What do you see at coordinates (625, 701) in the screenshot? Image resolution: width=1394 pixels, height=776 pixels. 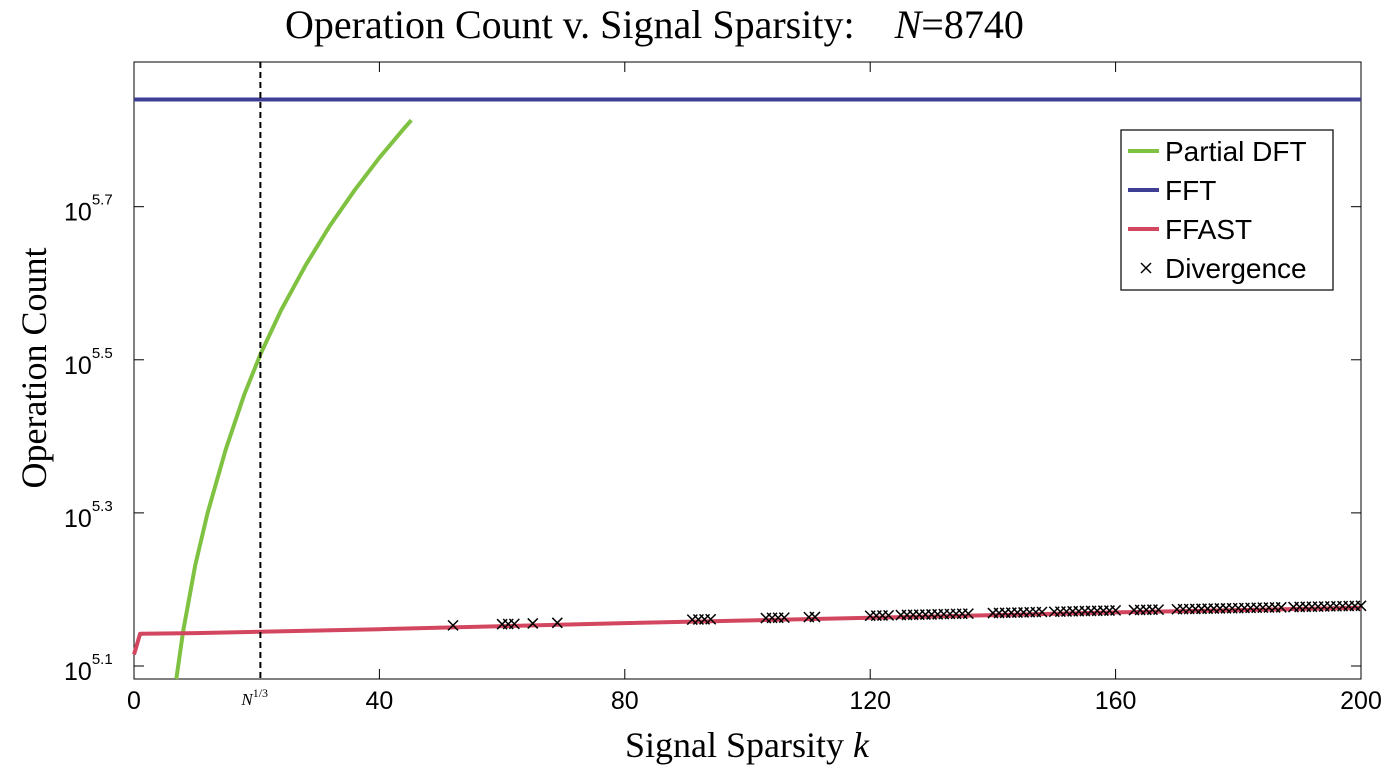 I see `x-tick-label: 80` at bounding box center [625, 701].